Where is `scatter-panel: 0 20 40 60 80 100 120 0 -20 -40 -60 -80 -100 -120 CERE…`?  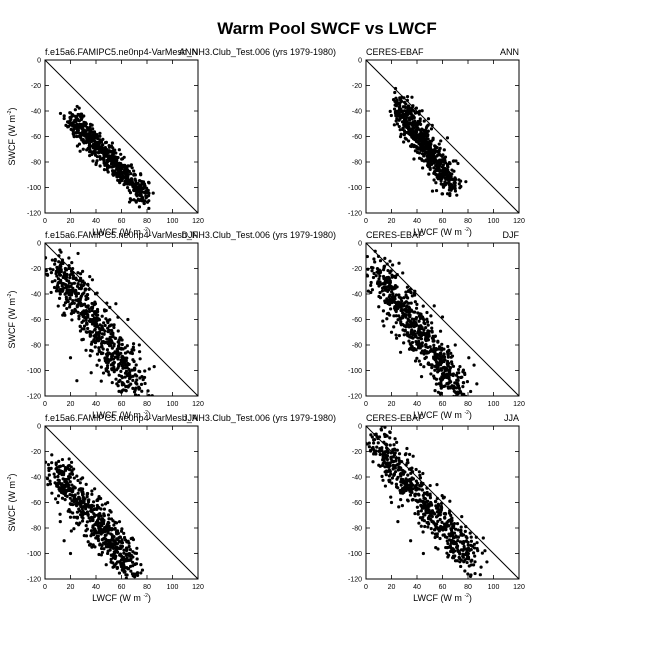
scatter-panel: 0 20 40 60 80 100 120 0 -20 -40 -60 -80 -100 -120 CERE… is located at coordinates (436, 508).